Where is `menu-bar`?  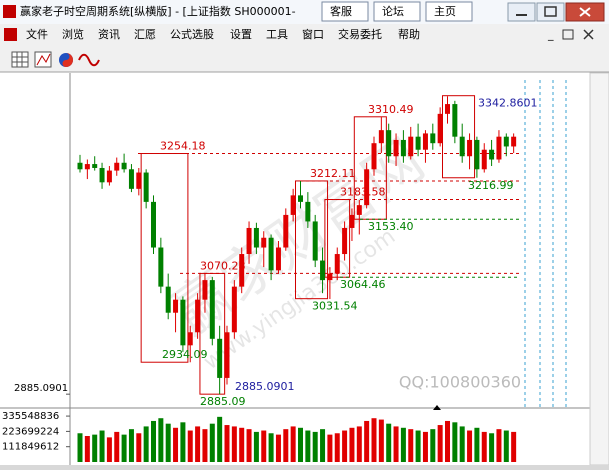 menu-bar is located at coordinates (304, 35).